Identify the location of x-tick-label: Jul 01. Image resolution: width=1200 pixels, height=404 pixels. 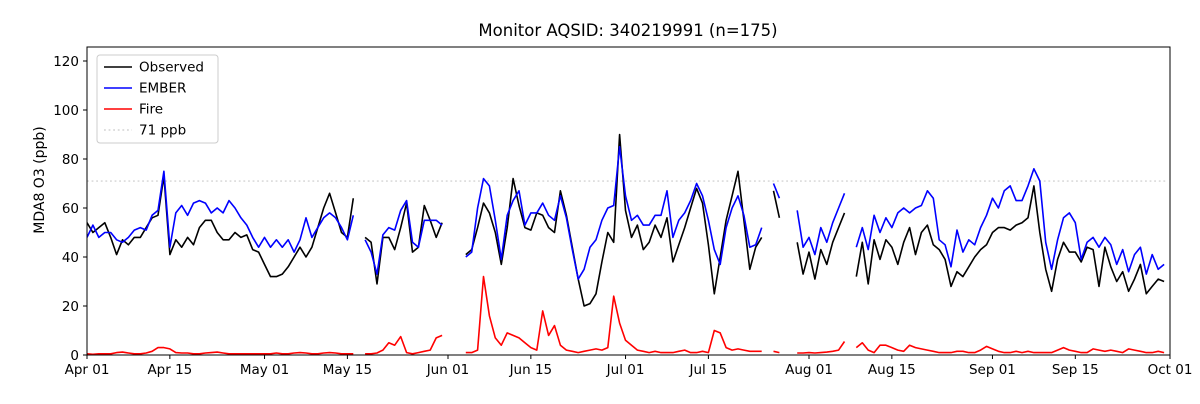
(625, 370).